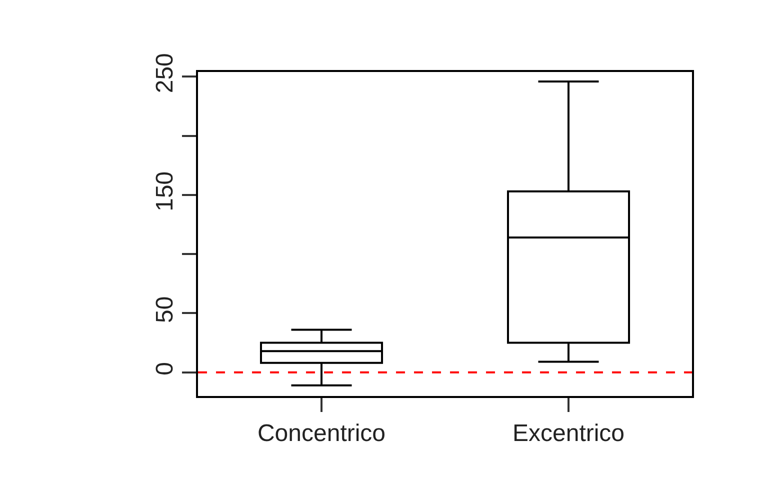  What do you see at coordinates (164, 309) in the screenshot?
I see `y-tick-label: 50` at bounding box center [164, 309].